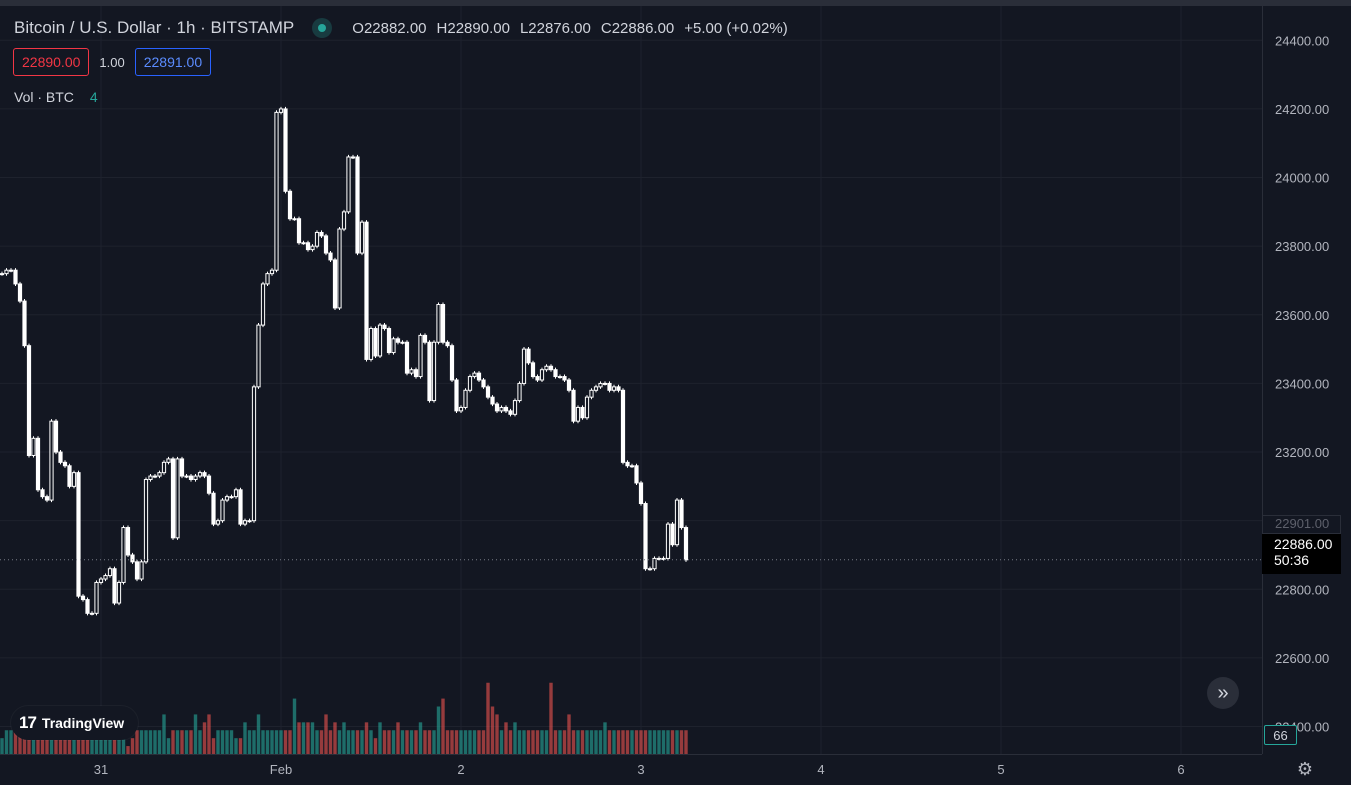  Describe the element at coordinates (631, 769) in the screenshot. I see `time-axis: 31 Feb 2 3 4 5 6` at that location.